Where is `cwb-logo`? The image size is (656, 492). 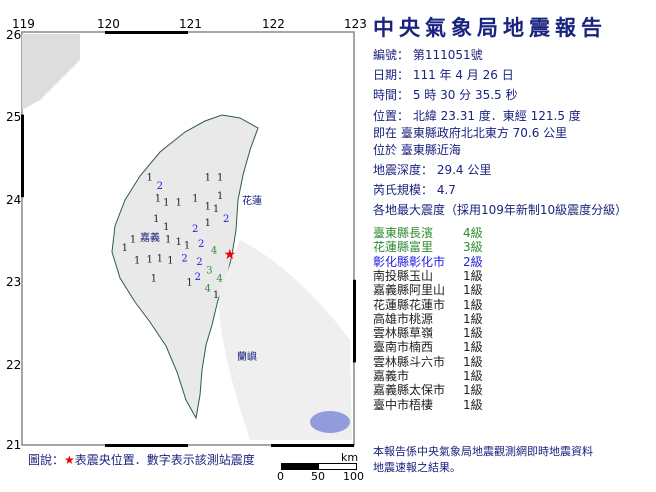 cwb-logo is located at coordinates (330, 422).